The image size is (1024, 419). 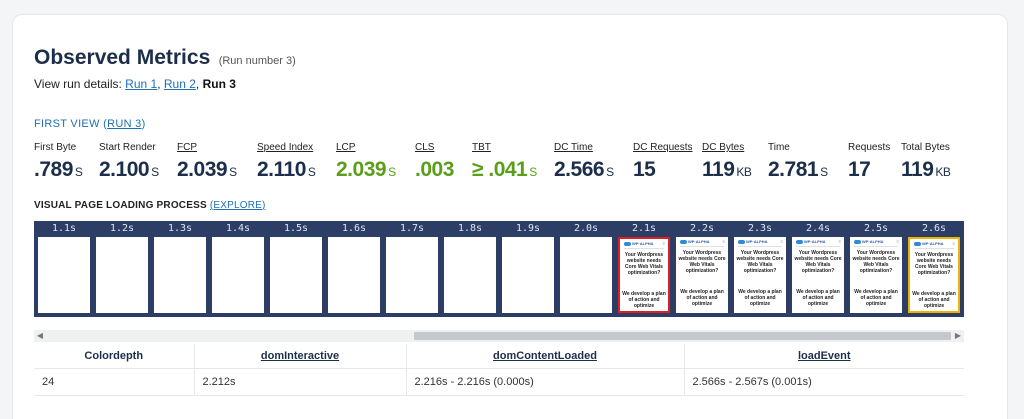 I want to click on run-details-prefix: View run details:, so click(x=78, y=84).